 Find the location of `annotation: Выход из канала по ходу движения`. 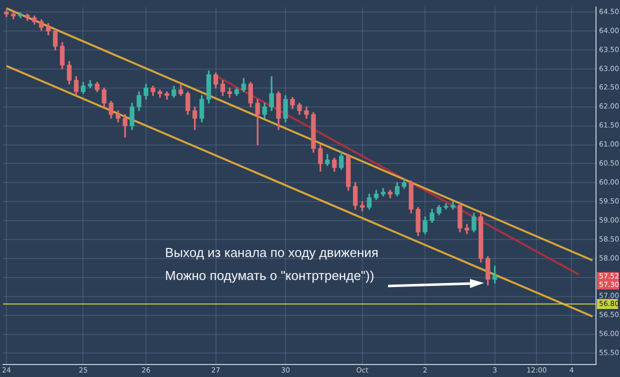

annotation: Выход из канала по ходу движения is located at coordinates (271, 252).